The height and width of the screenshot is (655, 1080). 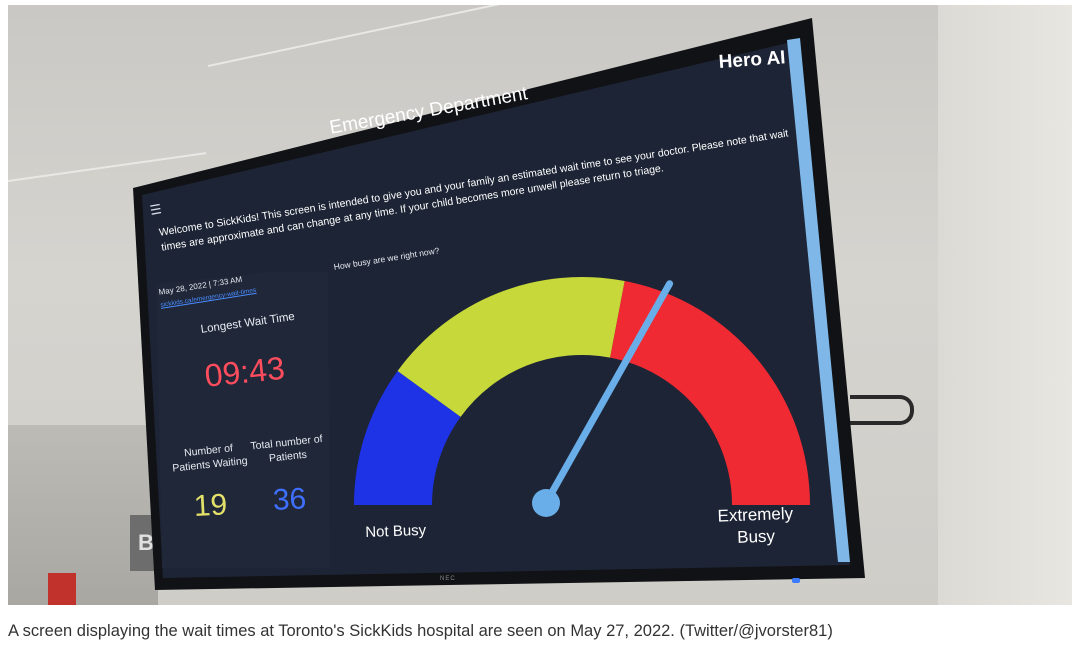 What do you see at coordinates (546, 503) in the screenshot?
I see `gauge-needle-hub` at bounding box center [546, 503].